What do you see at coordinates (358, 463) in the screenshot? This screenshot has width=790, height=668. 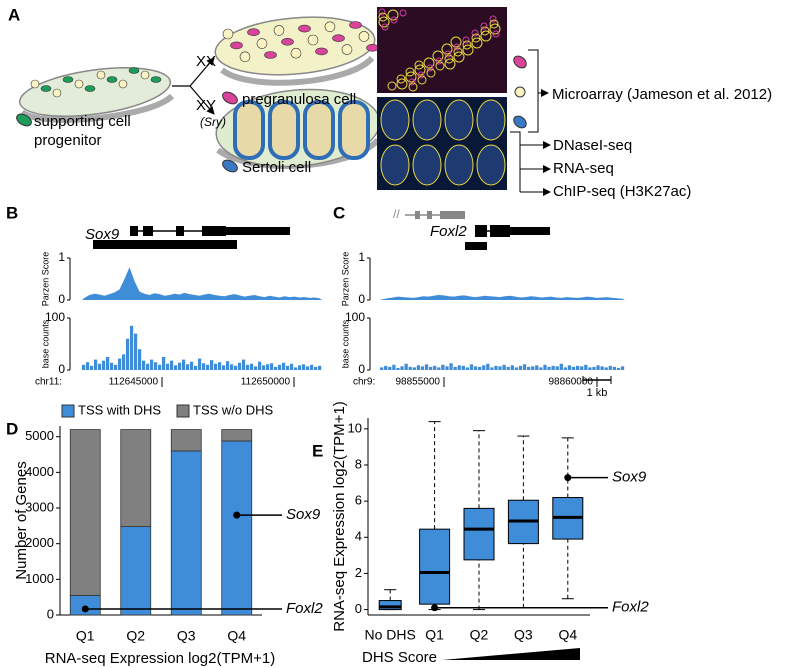 I see `y-tick-label: 8` at bounding box center [358, 463].